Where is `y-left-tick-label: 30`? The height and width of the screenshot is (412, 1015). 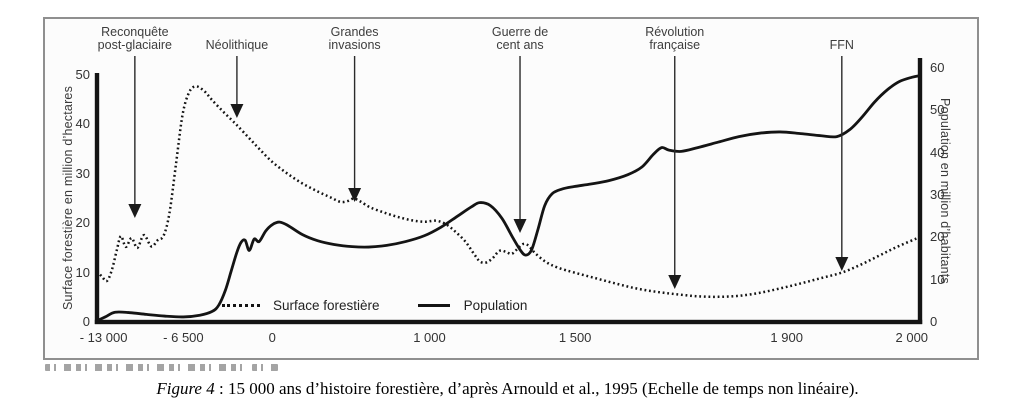 y-left-tick-label: 30 is located at coordinates (82, 173).